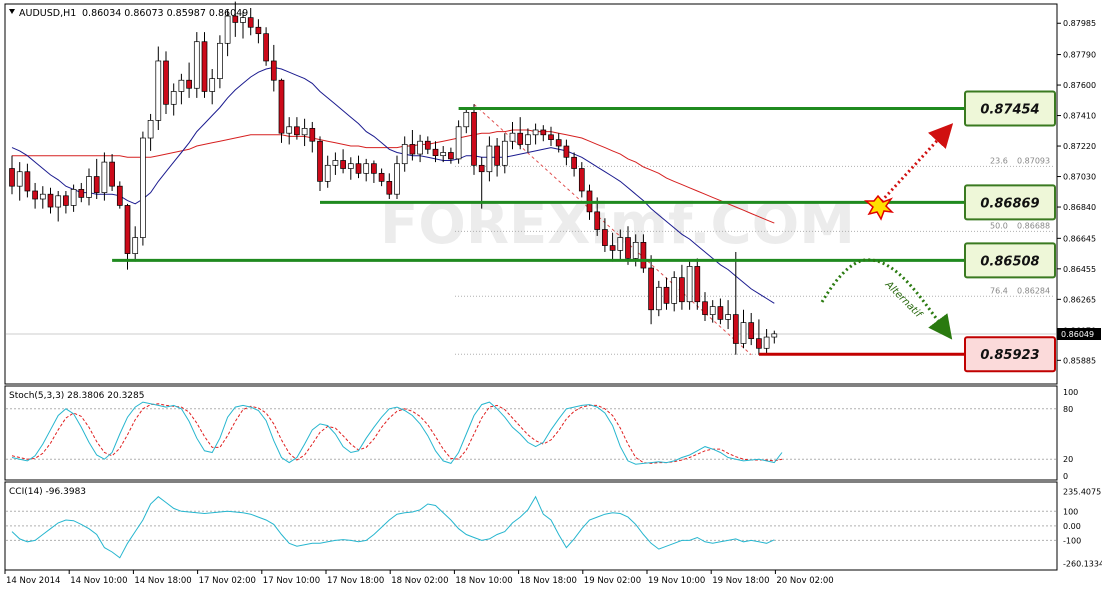  Describe the element at coordinates (1033, 160) in the screenshot. I see `fib-price: 0.87093` at that location.